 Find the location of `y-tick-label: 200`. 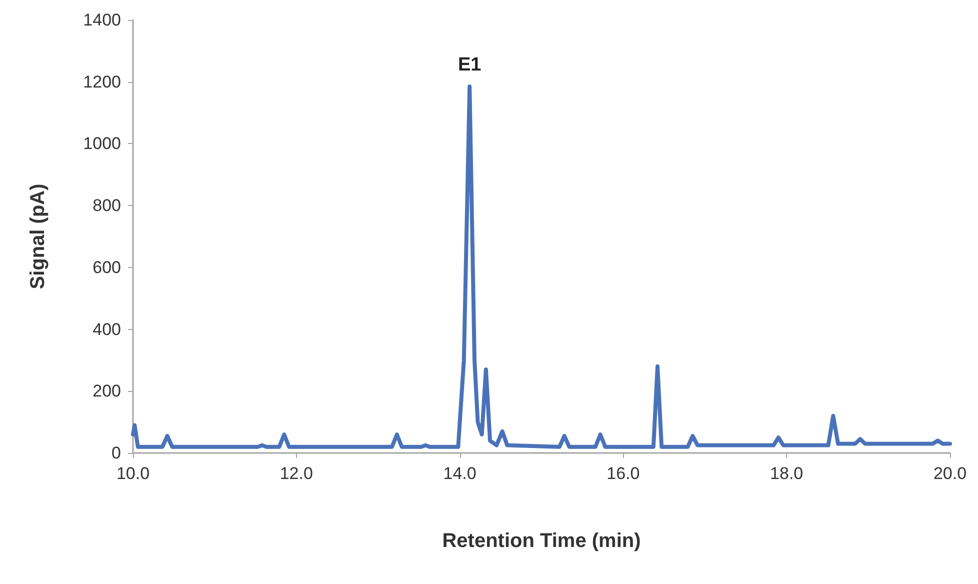

y-tick-label: 200 is located at coordinates (106, 391).